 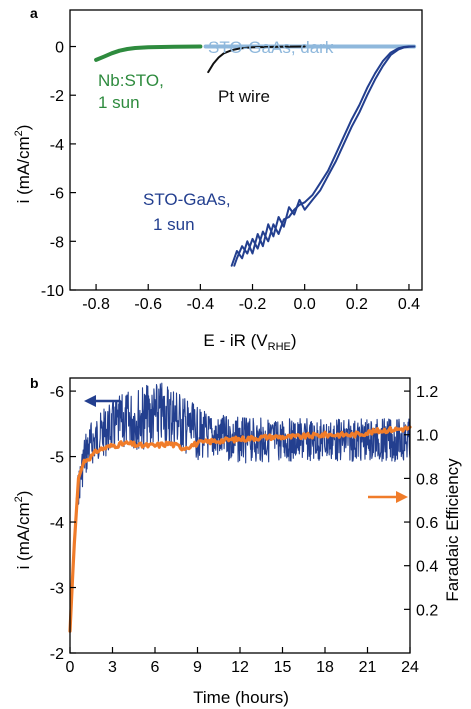 I want to click on x-tick-label: -0.8, so click(x=96, y=304).